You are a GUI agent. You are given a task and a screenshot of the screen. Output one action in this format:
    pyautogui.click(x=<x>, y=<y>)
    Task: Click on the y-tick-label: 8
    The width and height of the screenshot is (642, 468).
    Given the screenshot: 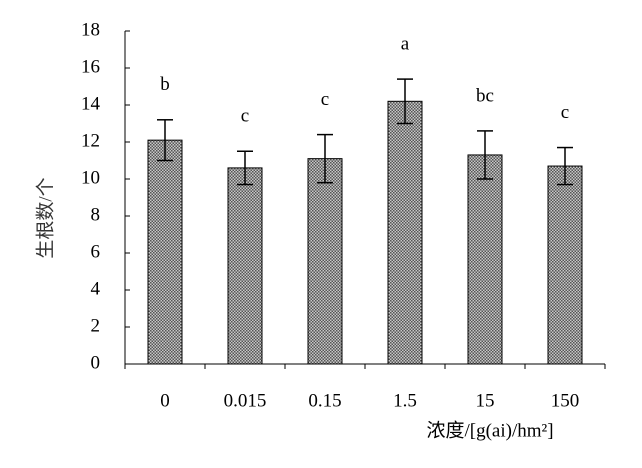 What is the action you would take?
    pyautogui.click(x=96, y=214)
    